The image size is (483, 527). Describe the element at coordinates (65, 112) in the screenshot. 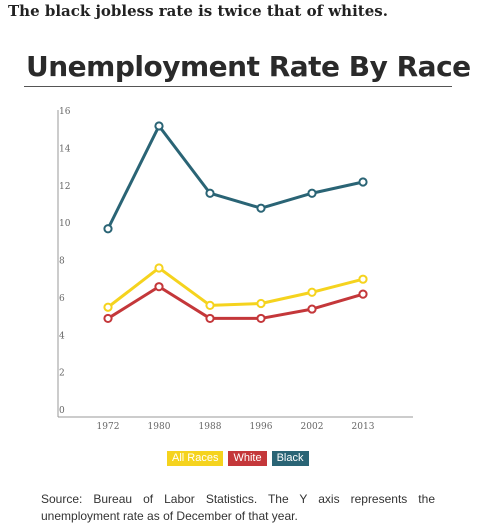

I see `y-tick-label: 16` at that location.